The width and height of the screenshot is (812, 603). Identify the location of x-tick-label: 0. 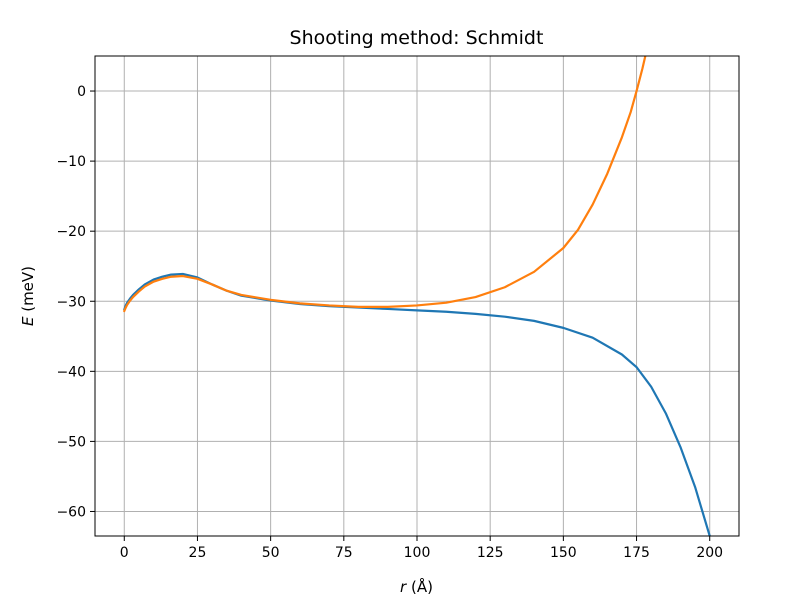
(124, 553).